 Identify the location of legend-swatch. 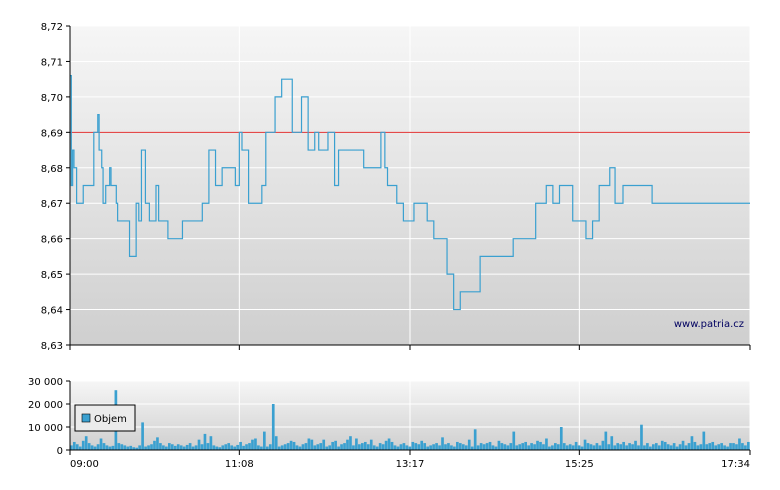
(86, 418).